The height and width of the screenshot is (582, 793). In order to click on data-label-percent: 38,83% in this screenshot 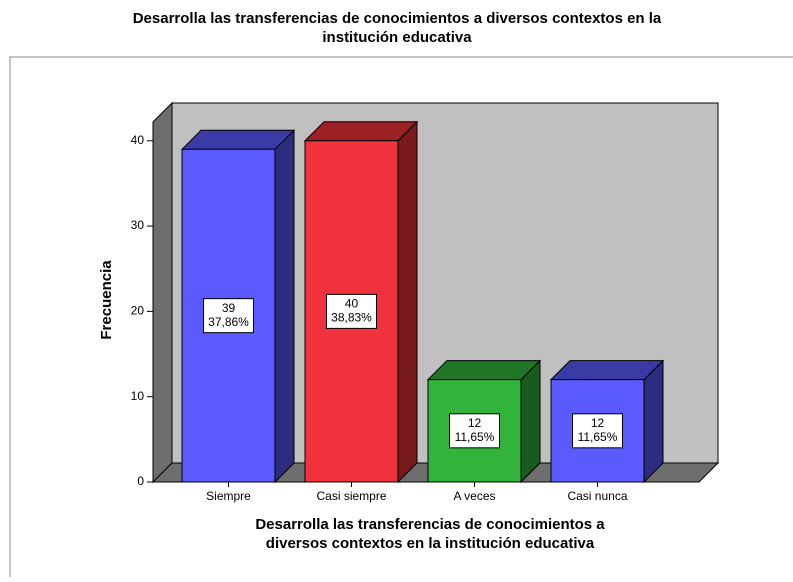, I will do `click(351, 318)`.